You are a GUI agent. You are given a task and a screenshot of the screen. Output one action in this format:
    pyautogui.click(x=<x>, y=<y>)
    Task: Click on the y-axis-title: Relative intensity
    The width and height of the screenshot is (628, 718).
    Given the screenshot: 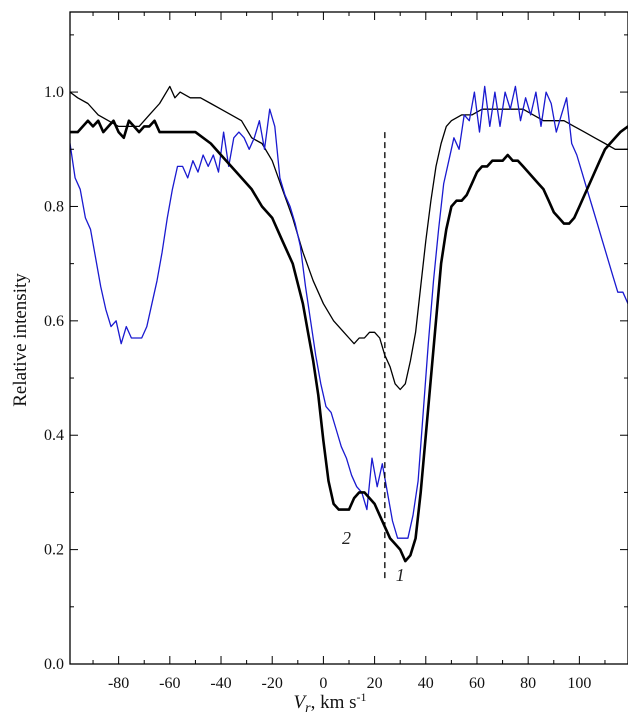 What is the action you would take?
    pyautogui.click(x=20, y=340)
    